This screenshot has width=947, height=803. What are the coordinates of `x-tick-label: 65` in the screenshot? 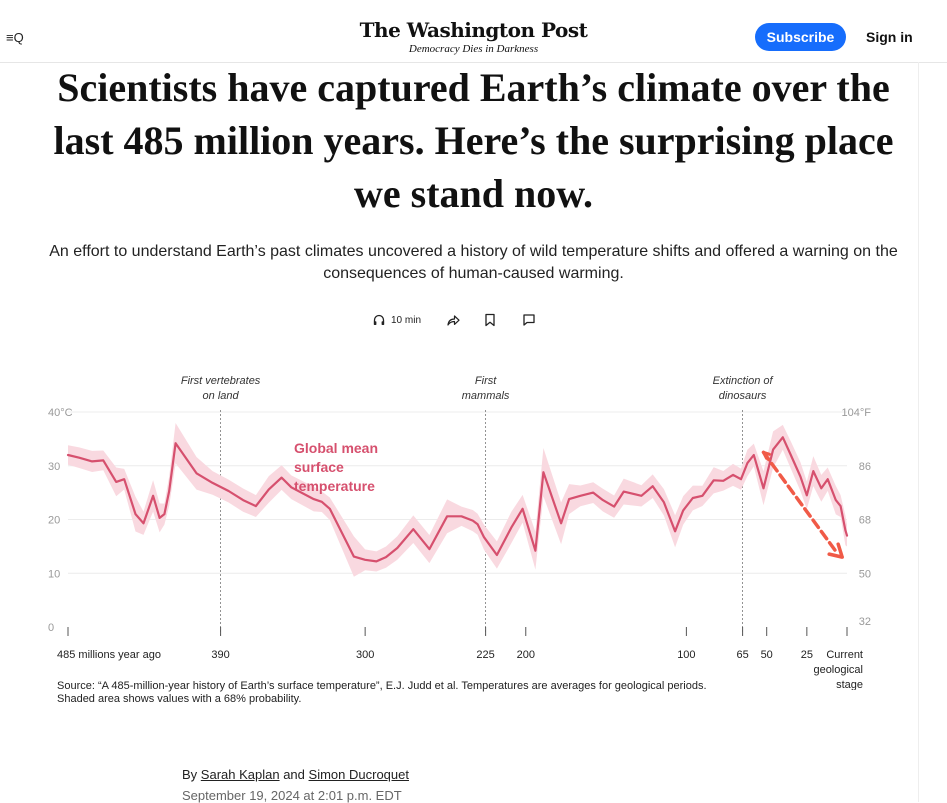 It's located at (742, 655).